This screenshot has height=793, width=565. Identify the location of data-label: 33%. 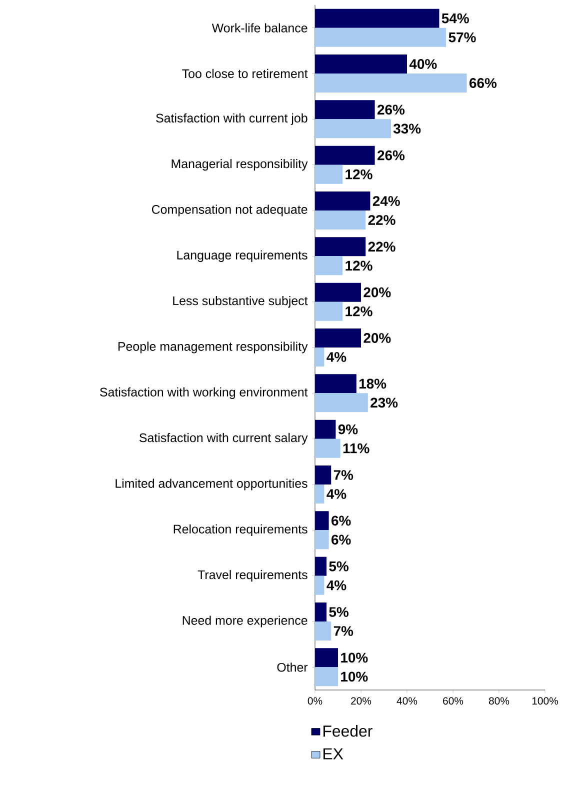
(407, 129).